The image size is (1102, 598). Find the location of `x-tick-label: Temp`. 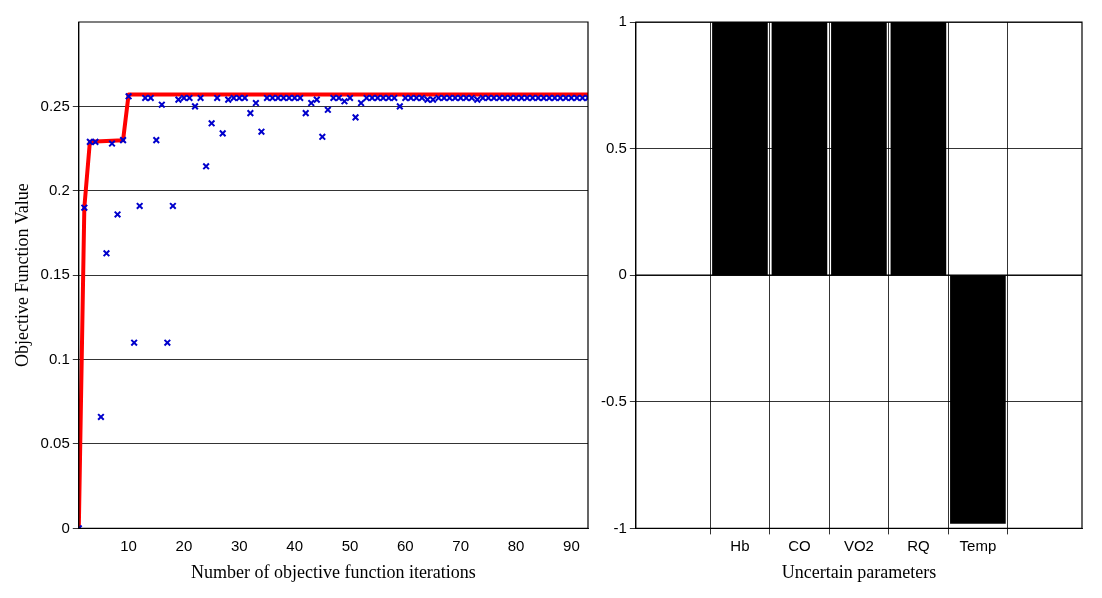

x-tick-label: Temp is located at coordinates (978, 545).